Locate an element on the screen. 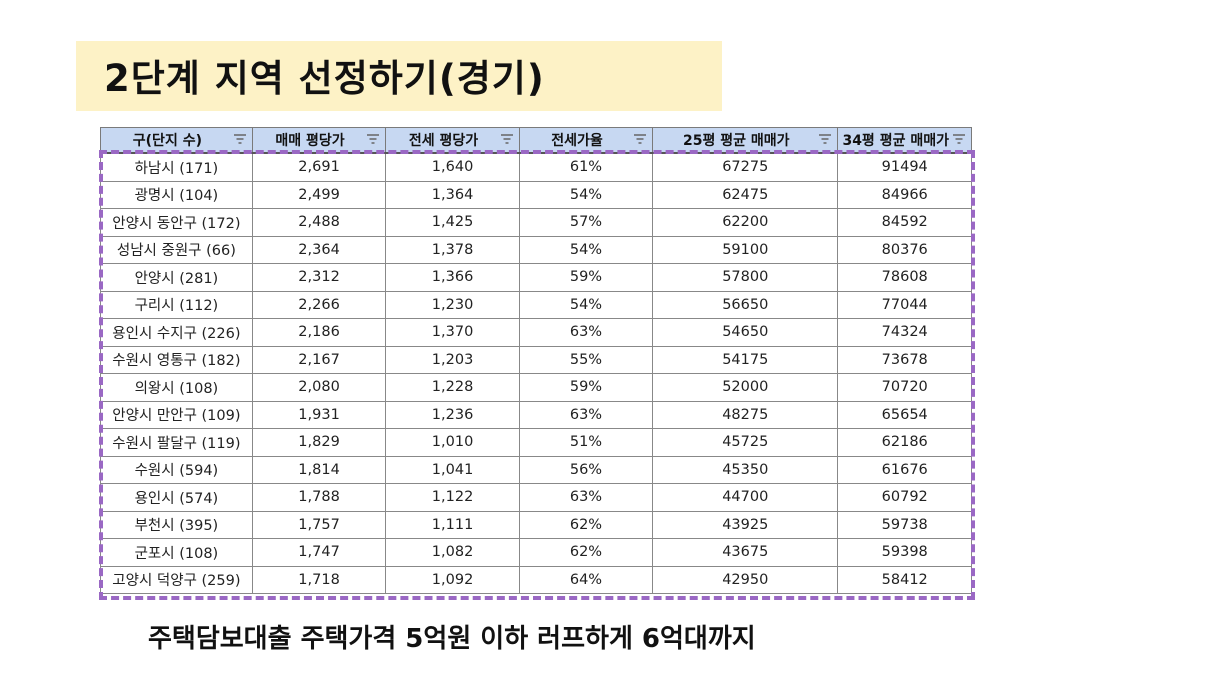  column-header: 매매 평당가 is located at coordinates (319, 140).